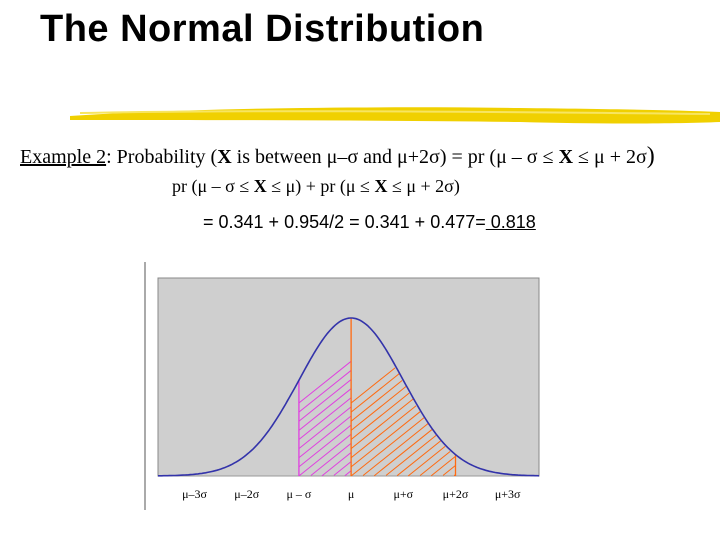 Image resolution: width=720 pixels, height=540 pixels. I want to click on title-underline-rule, so click(395, 115).